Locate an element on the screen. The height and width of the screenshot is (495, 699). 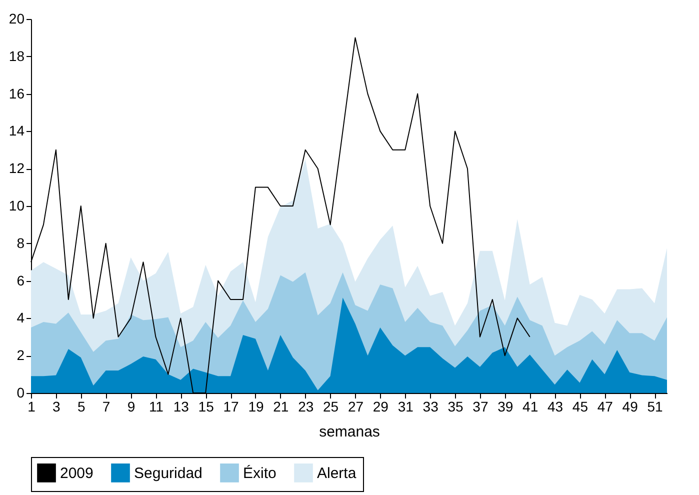
x-tick-label: 25 is located at coordinates (331, 406).